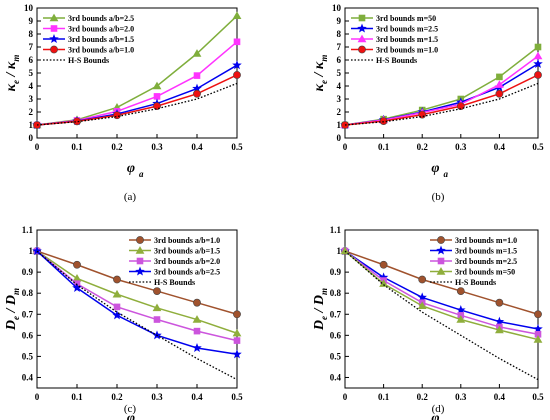 The image size is (550, 420). What do you see at coordinates (31, 125) in the screenshot?
I see `y-tick-label: 1` at bounding box center [31, 125].